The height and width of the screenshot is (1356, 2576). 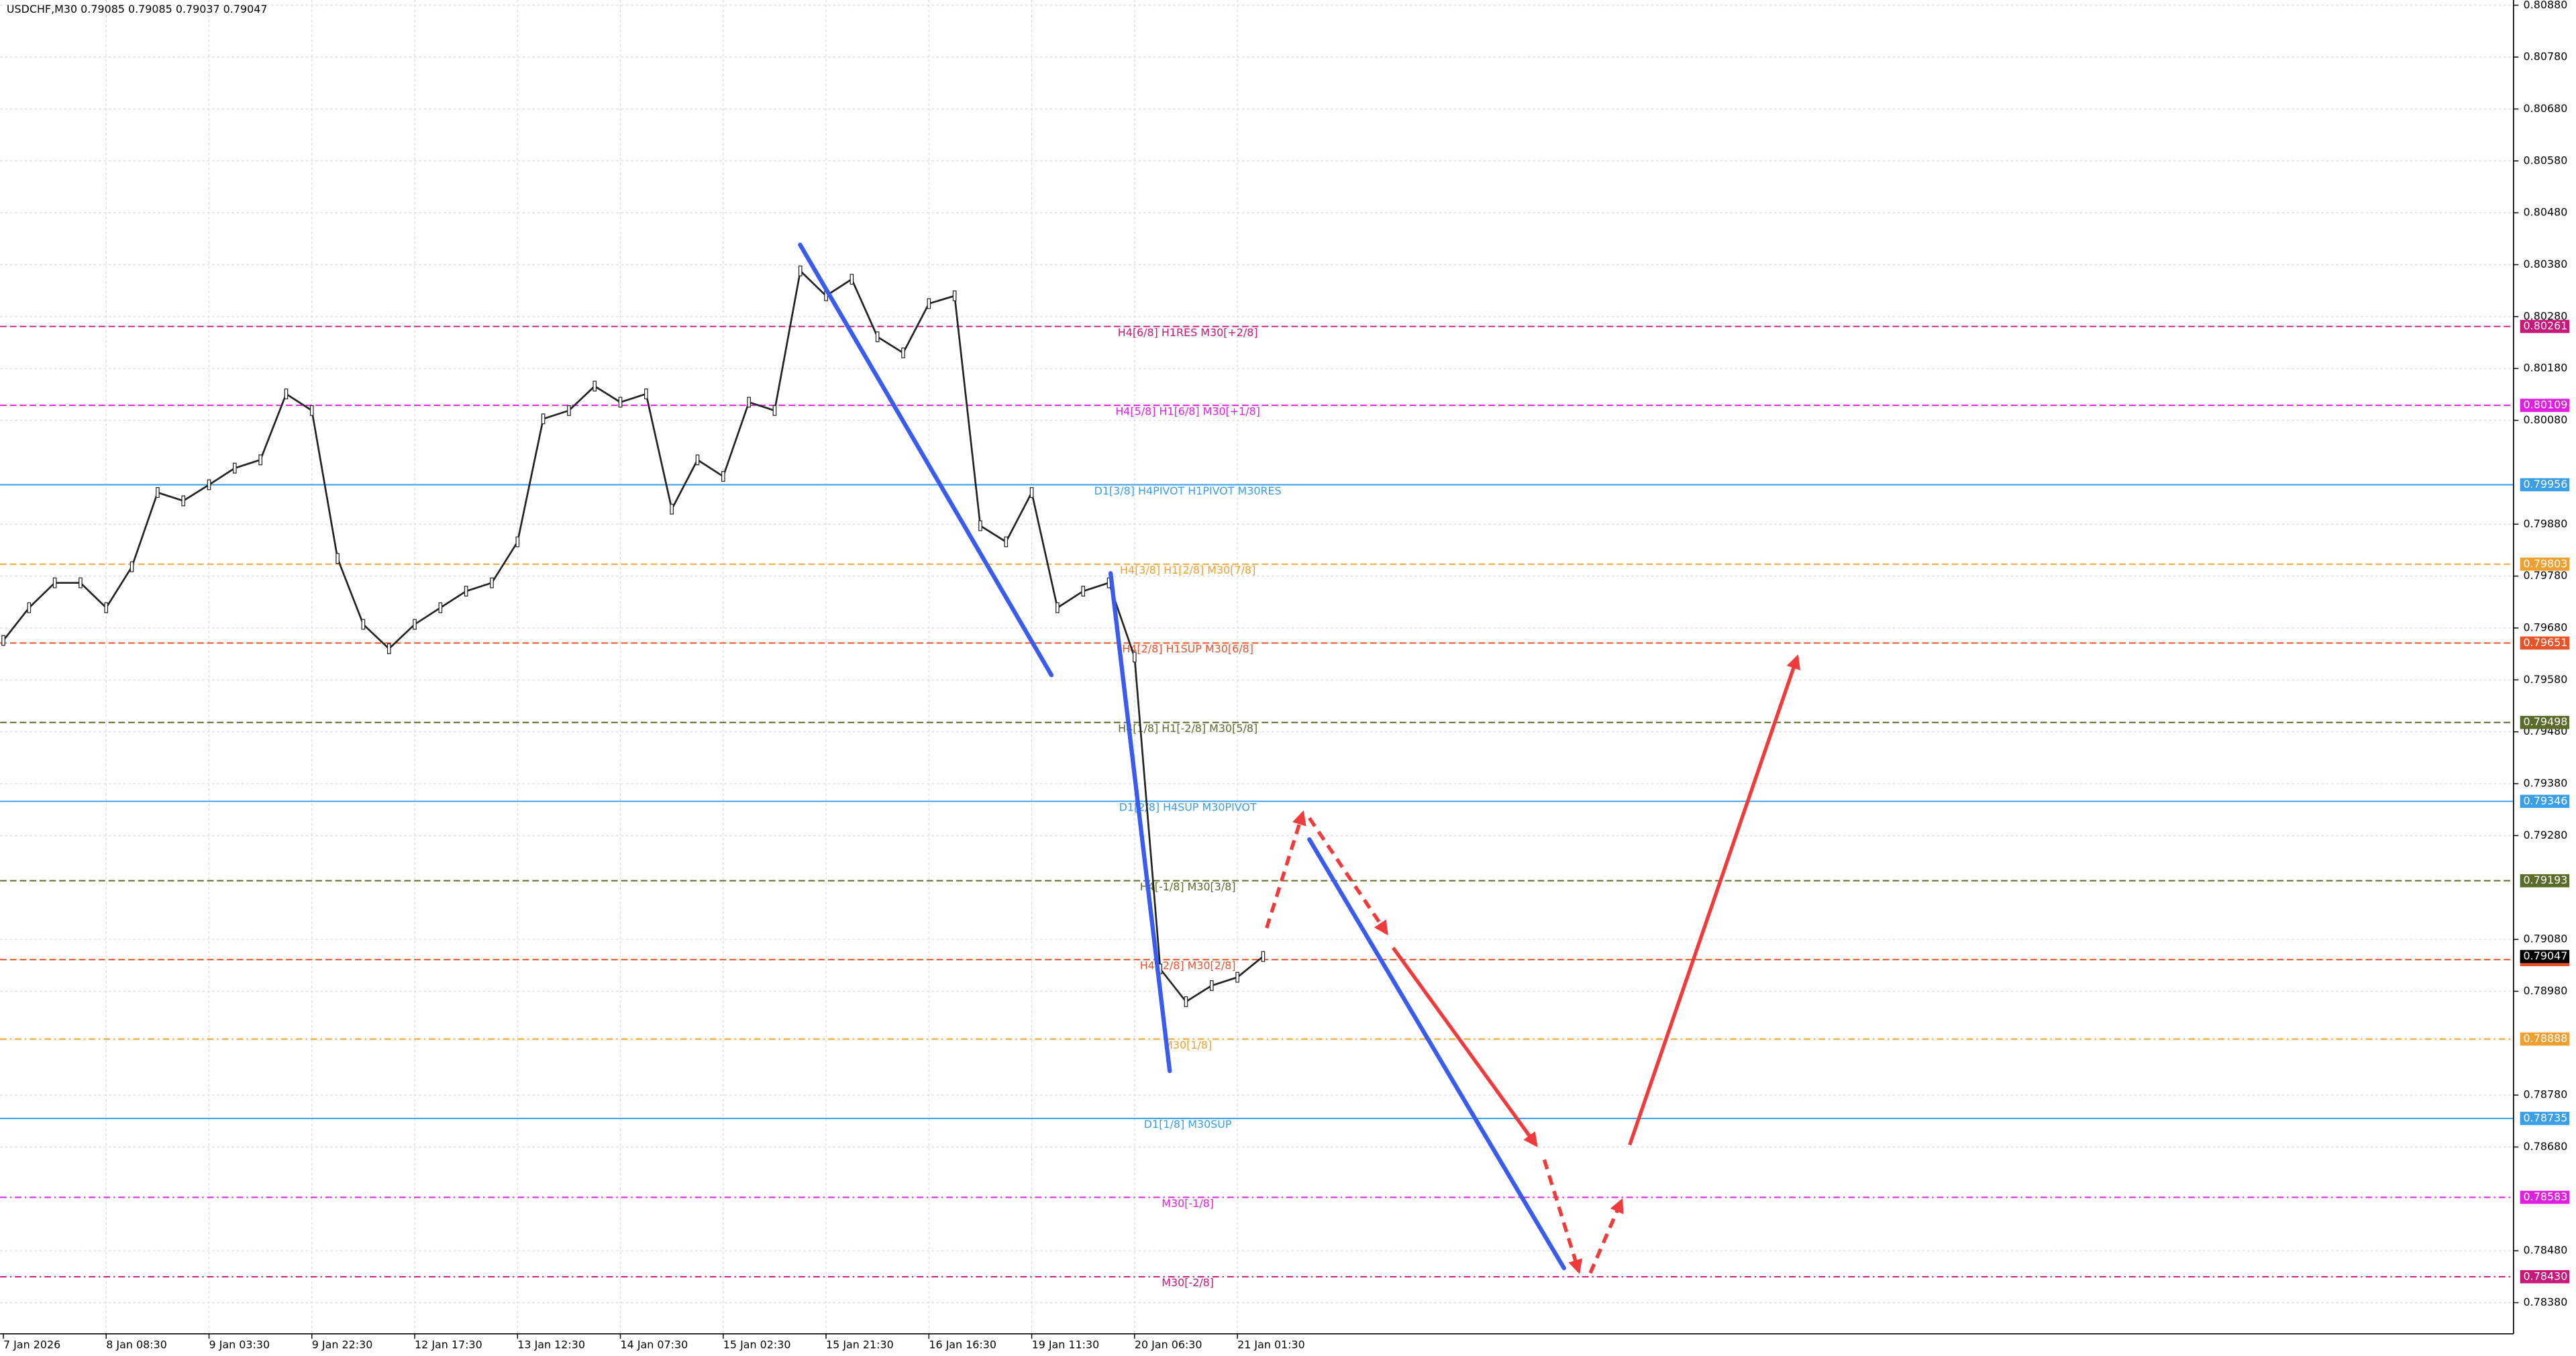 What do you see at coordinates (2546, 108) in the screenshot?
I see `y-tick-label: 0.80680` at bounding box center [2546, 108].